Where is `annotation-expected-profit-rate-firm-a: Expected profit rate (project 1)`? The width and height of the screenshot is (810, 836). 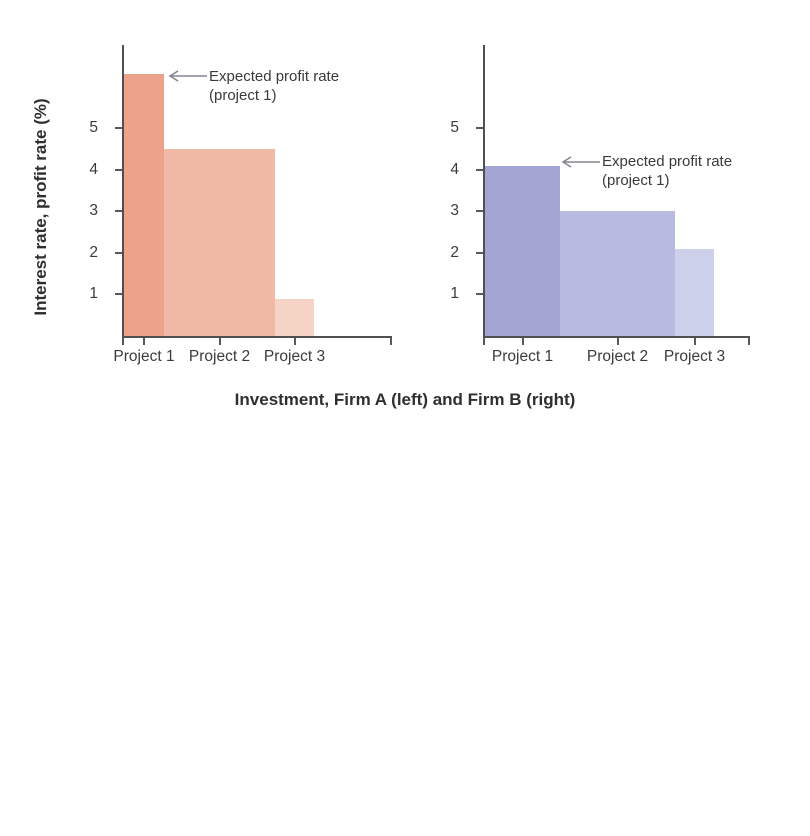 annotation-expected-profit-rate-firm-a: Expected profit rate (project 1) is located at coordinates (274, 86).